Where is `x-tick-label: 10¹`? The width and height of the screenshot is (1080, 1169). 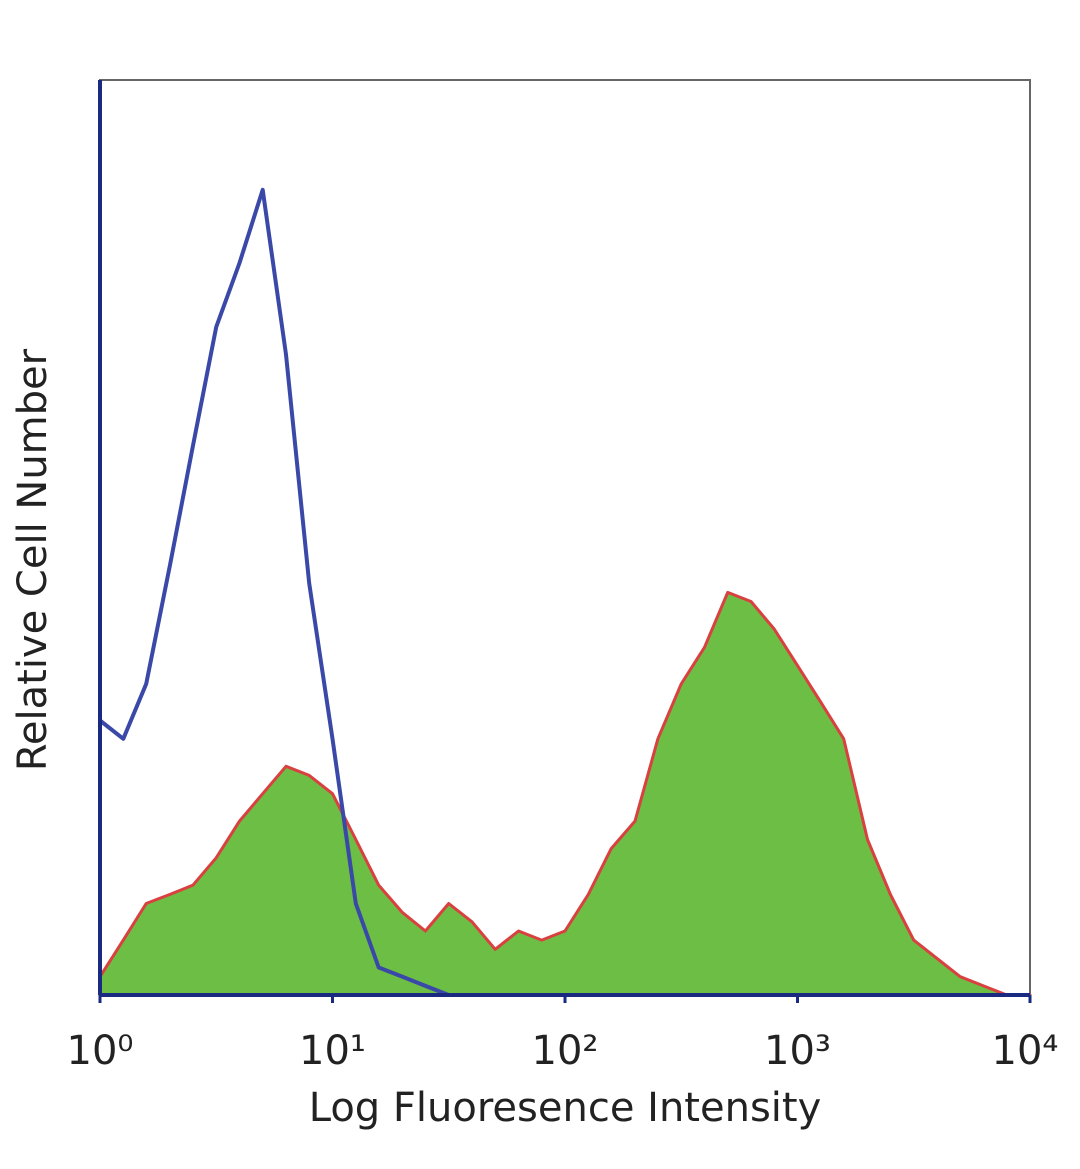 x-tick-label: 10¹ is located at coordinates (332, 1051).